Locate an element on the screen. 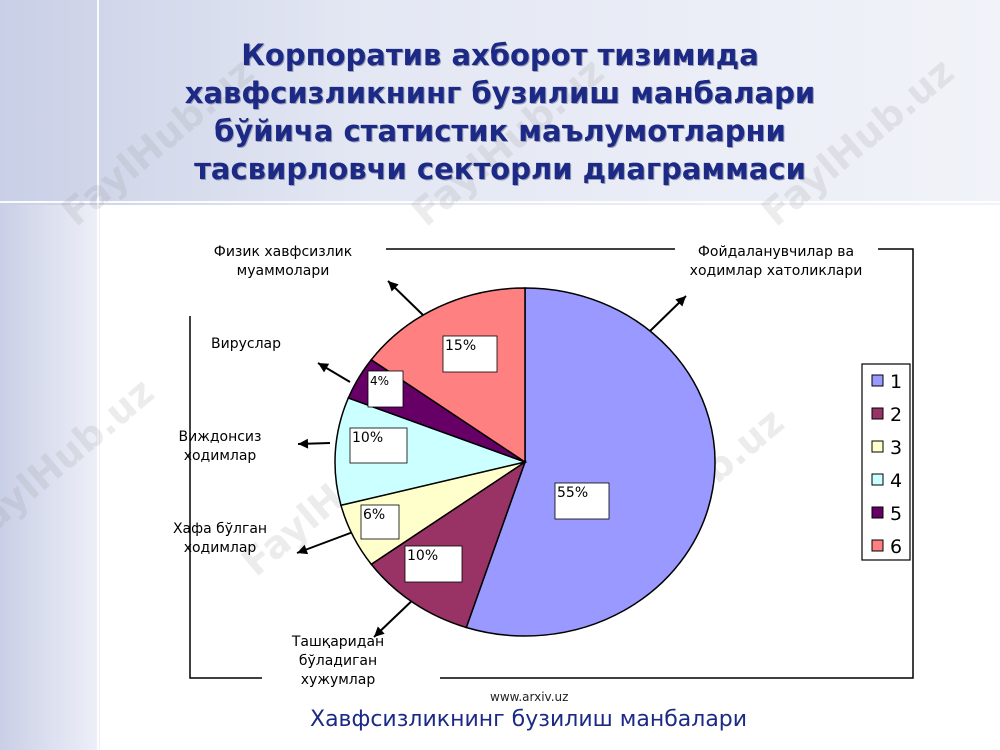 The width and height of the screenshot is (1000, 750). annotation-label: Виждонсиз ходимлар is located at coordinates (220, 446).